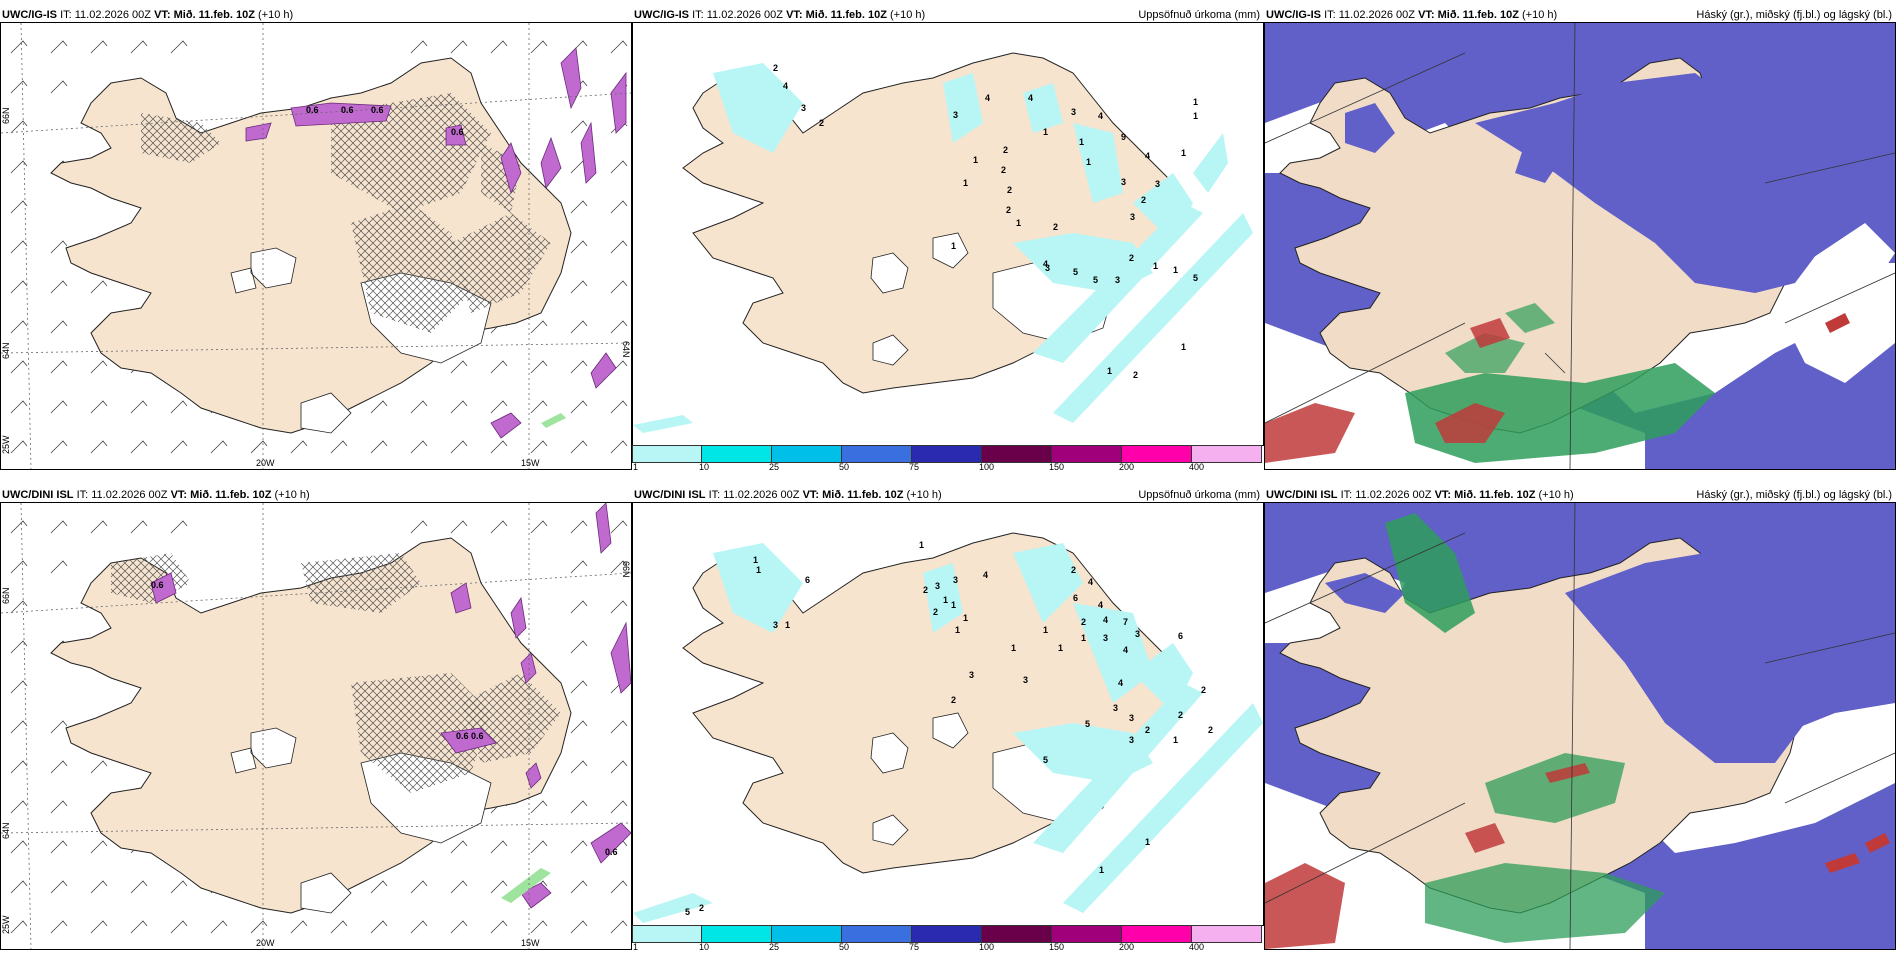 The image size is (1900, 958). Describe the element at coordinates (1199, 495) in the screenshot. I see `precip-title: Uppsöfnuð úrkoma (mm)` at that location.